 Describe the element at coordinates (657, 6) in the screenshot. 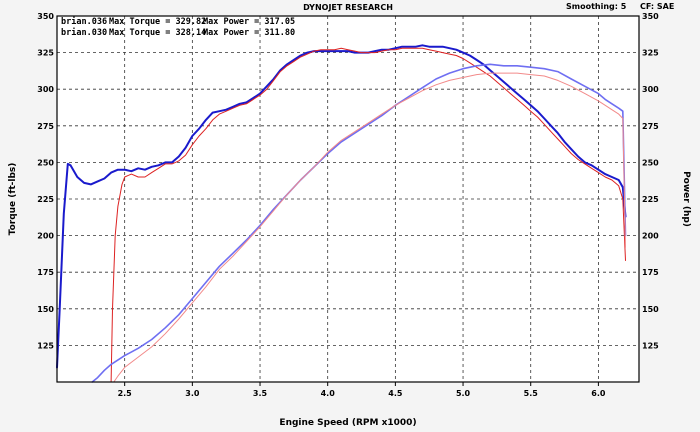

I see `correction-factor-label: CF: SAE` at that location.